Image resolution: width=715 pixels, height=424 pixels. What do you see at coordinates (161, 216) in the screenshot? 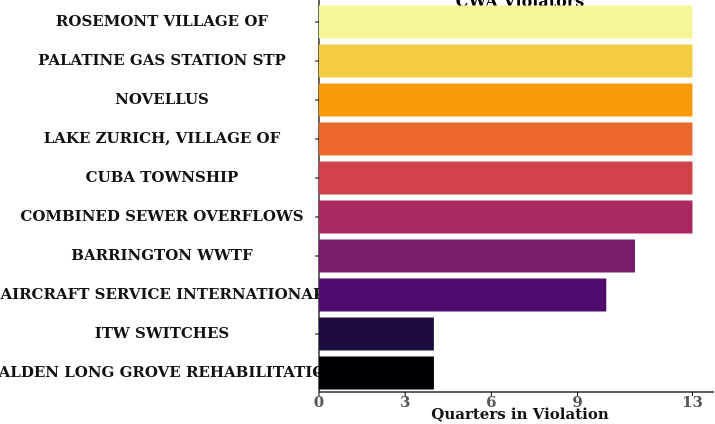
I see `y-tick-label: COMBINED SEWER OVERFLOWS` at bounding box center [161, 216].